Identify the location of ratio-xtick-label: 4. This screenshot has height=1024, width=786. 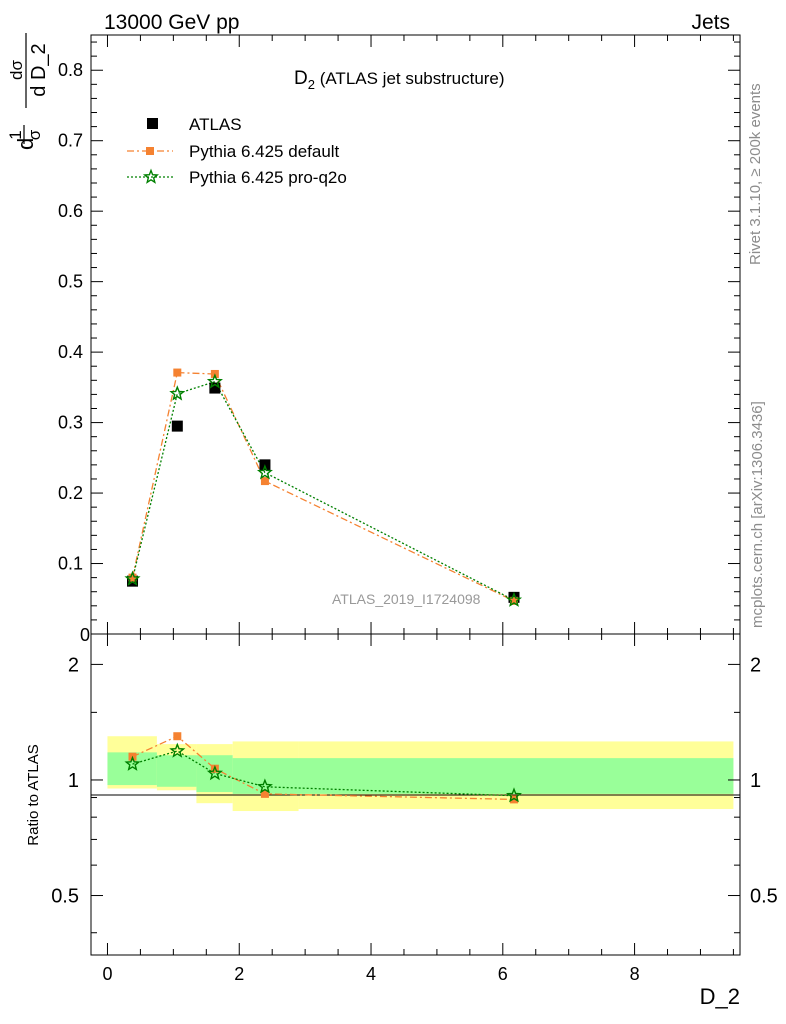
(371, 974).